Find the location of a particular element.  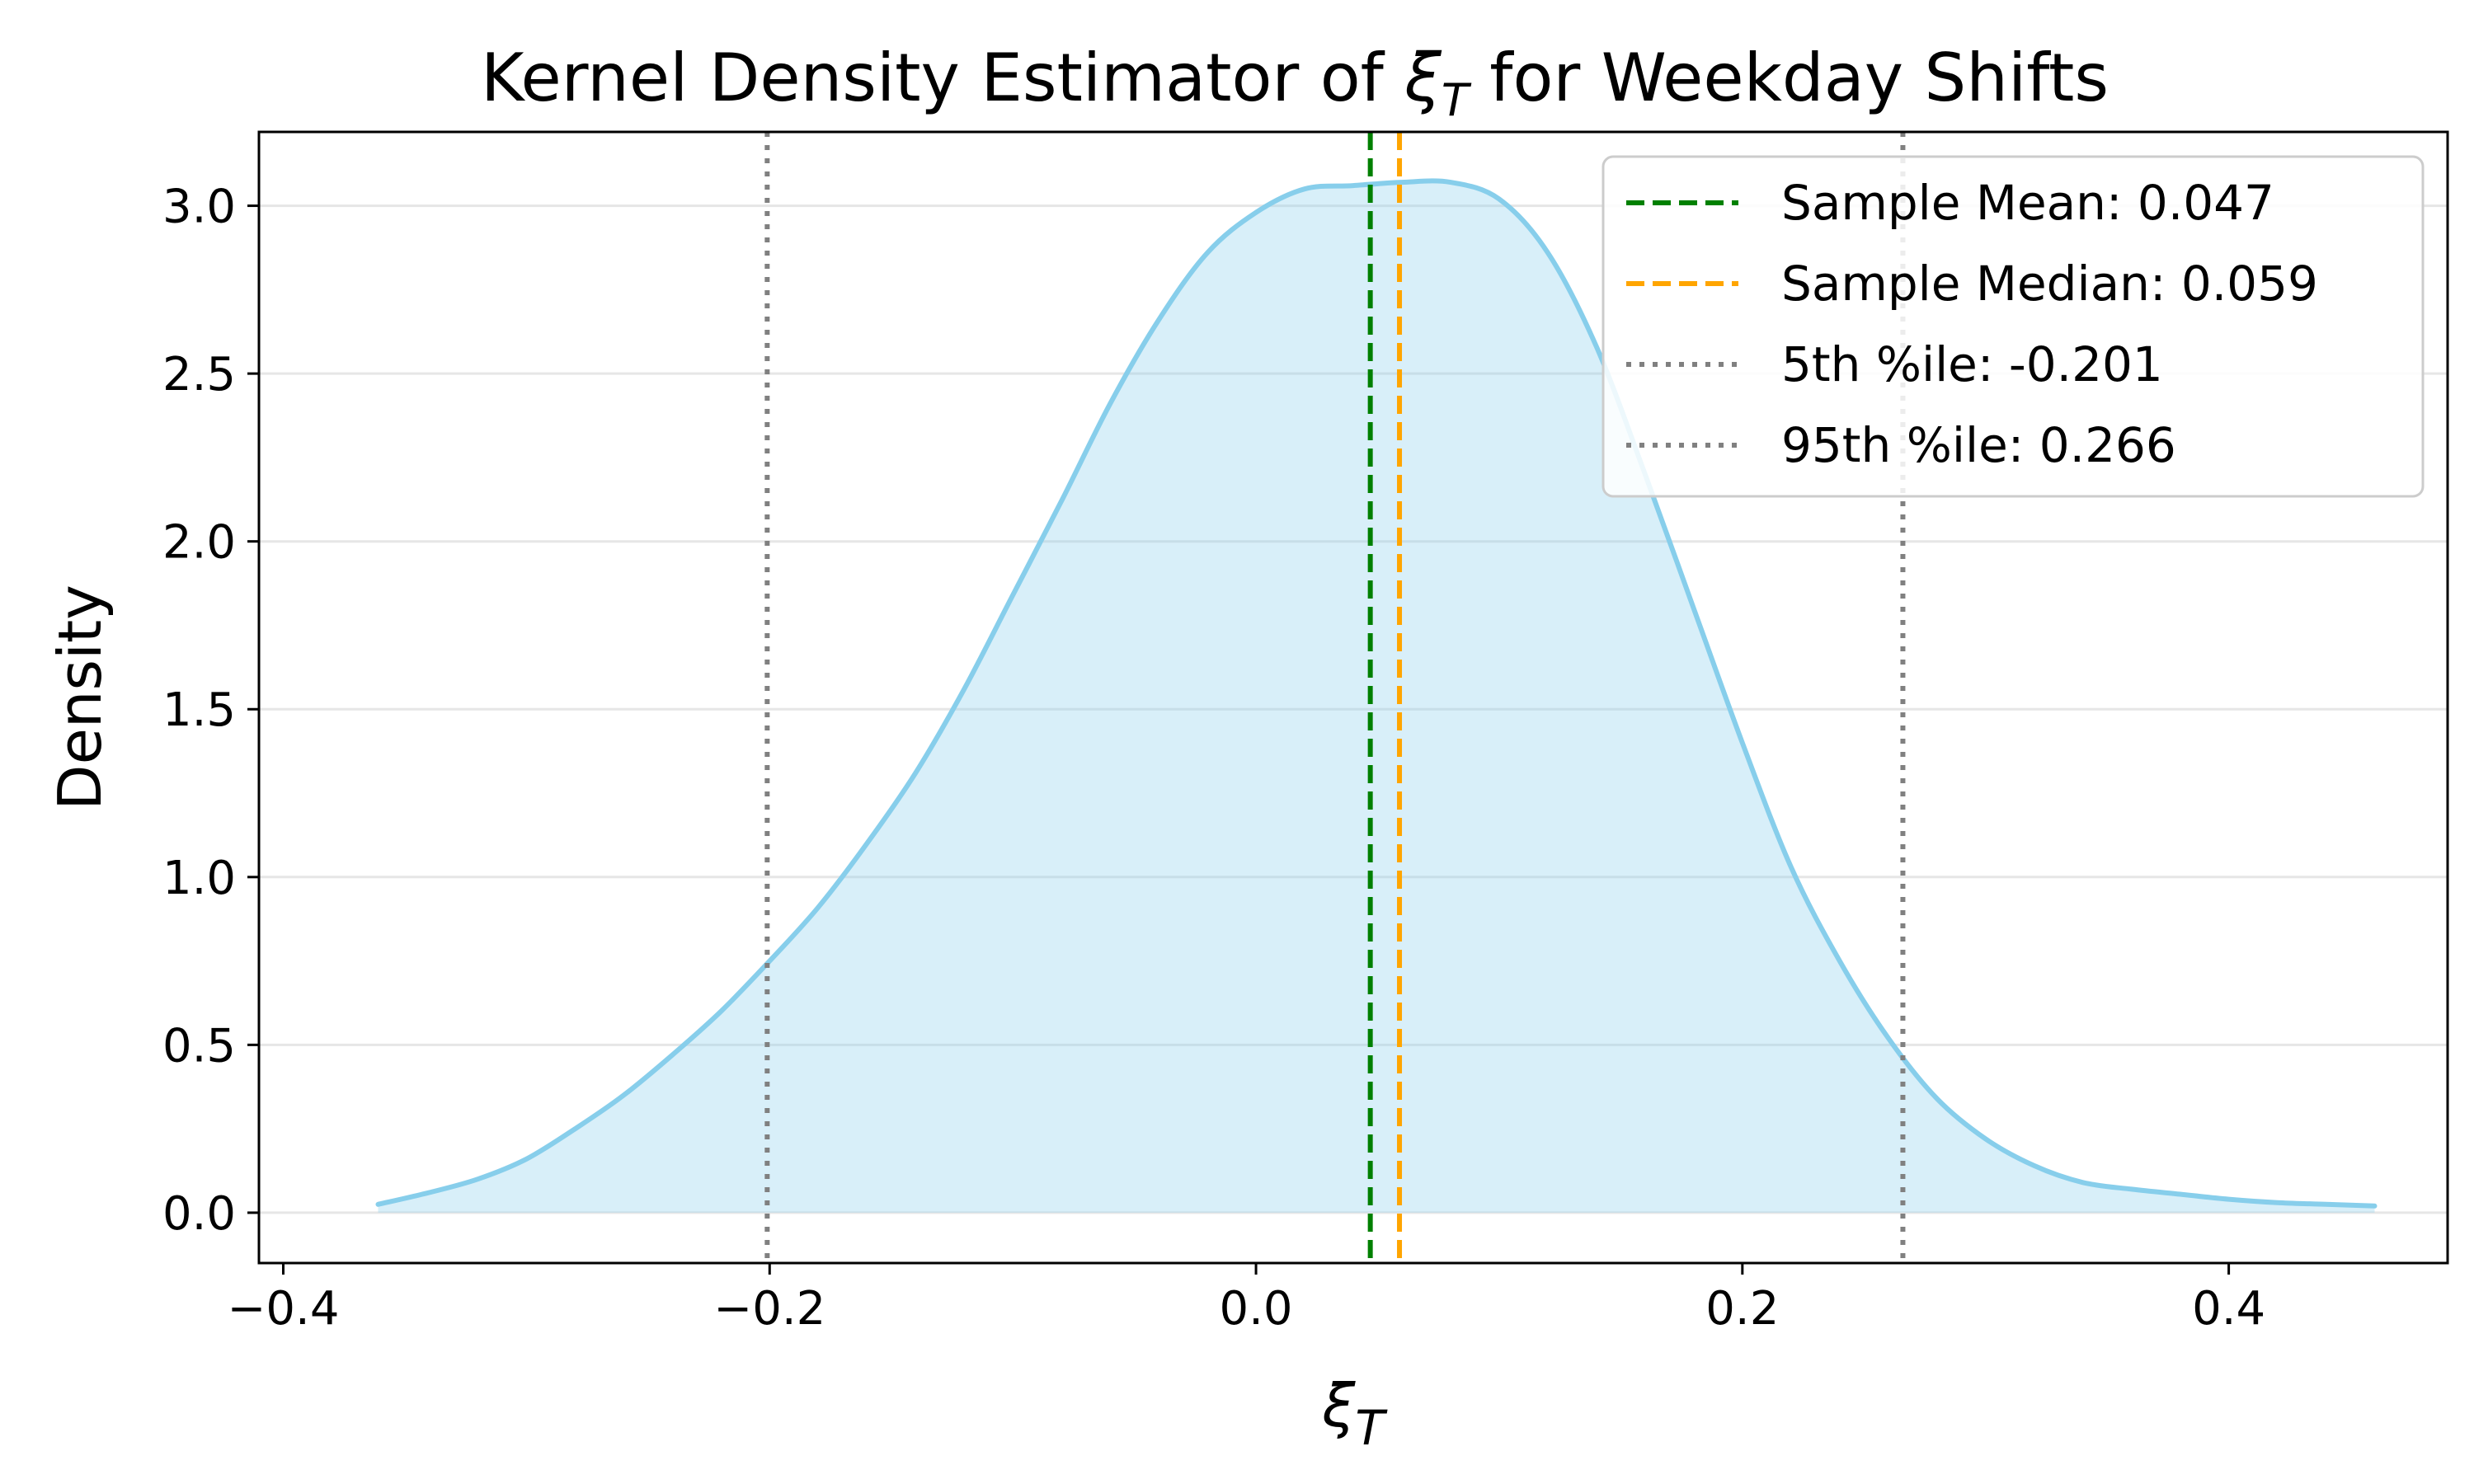

y-tick-label-2: 1.0 is located at coordinates (199, 878).